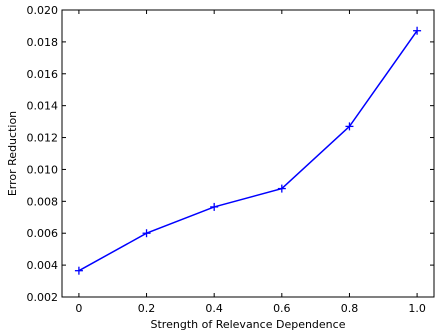 Image resolution: width=435 pixels, height=334 pixels. What do you see at coordinates (43, 169) in the screenshot?
I see `y-tick-label: 0.010` at bounding box center [43, 169].